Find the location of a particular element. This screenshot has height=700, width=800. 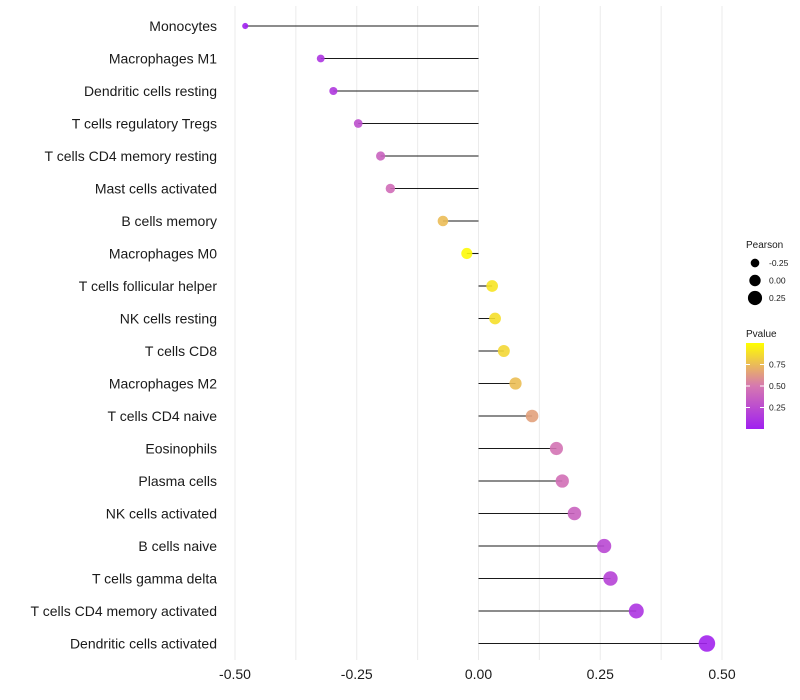

y-tick-label: Monocytes is located at coordinates (183, 26).